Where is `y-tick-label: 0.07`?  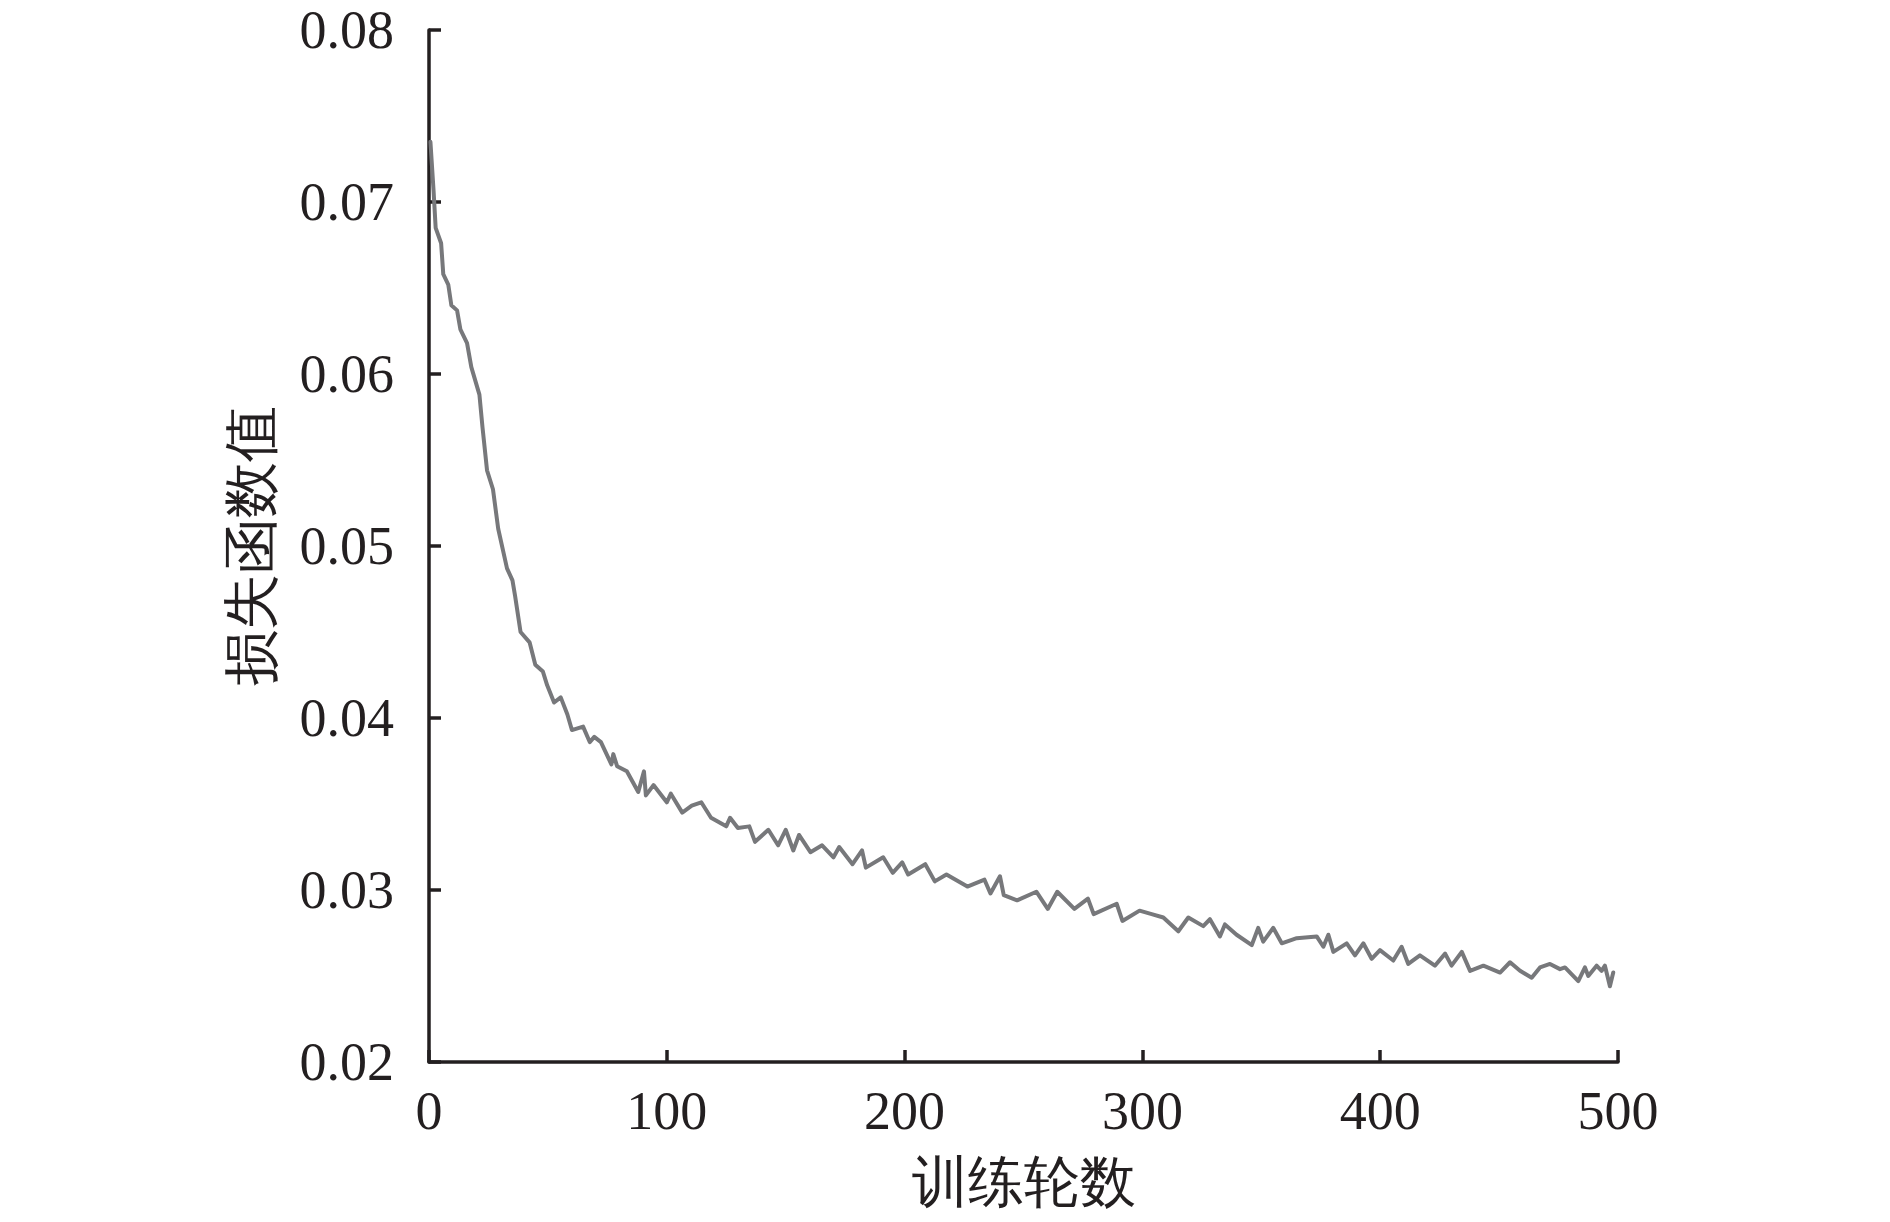 y-tick-label: 0.07 is located at coordinates (346, 202).